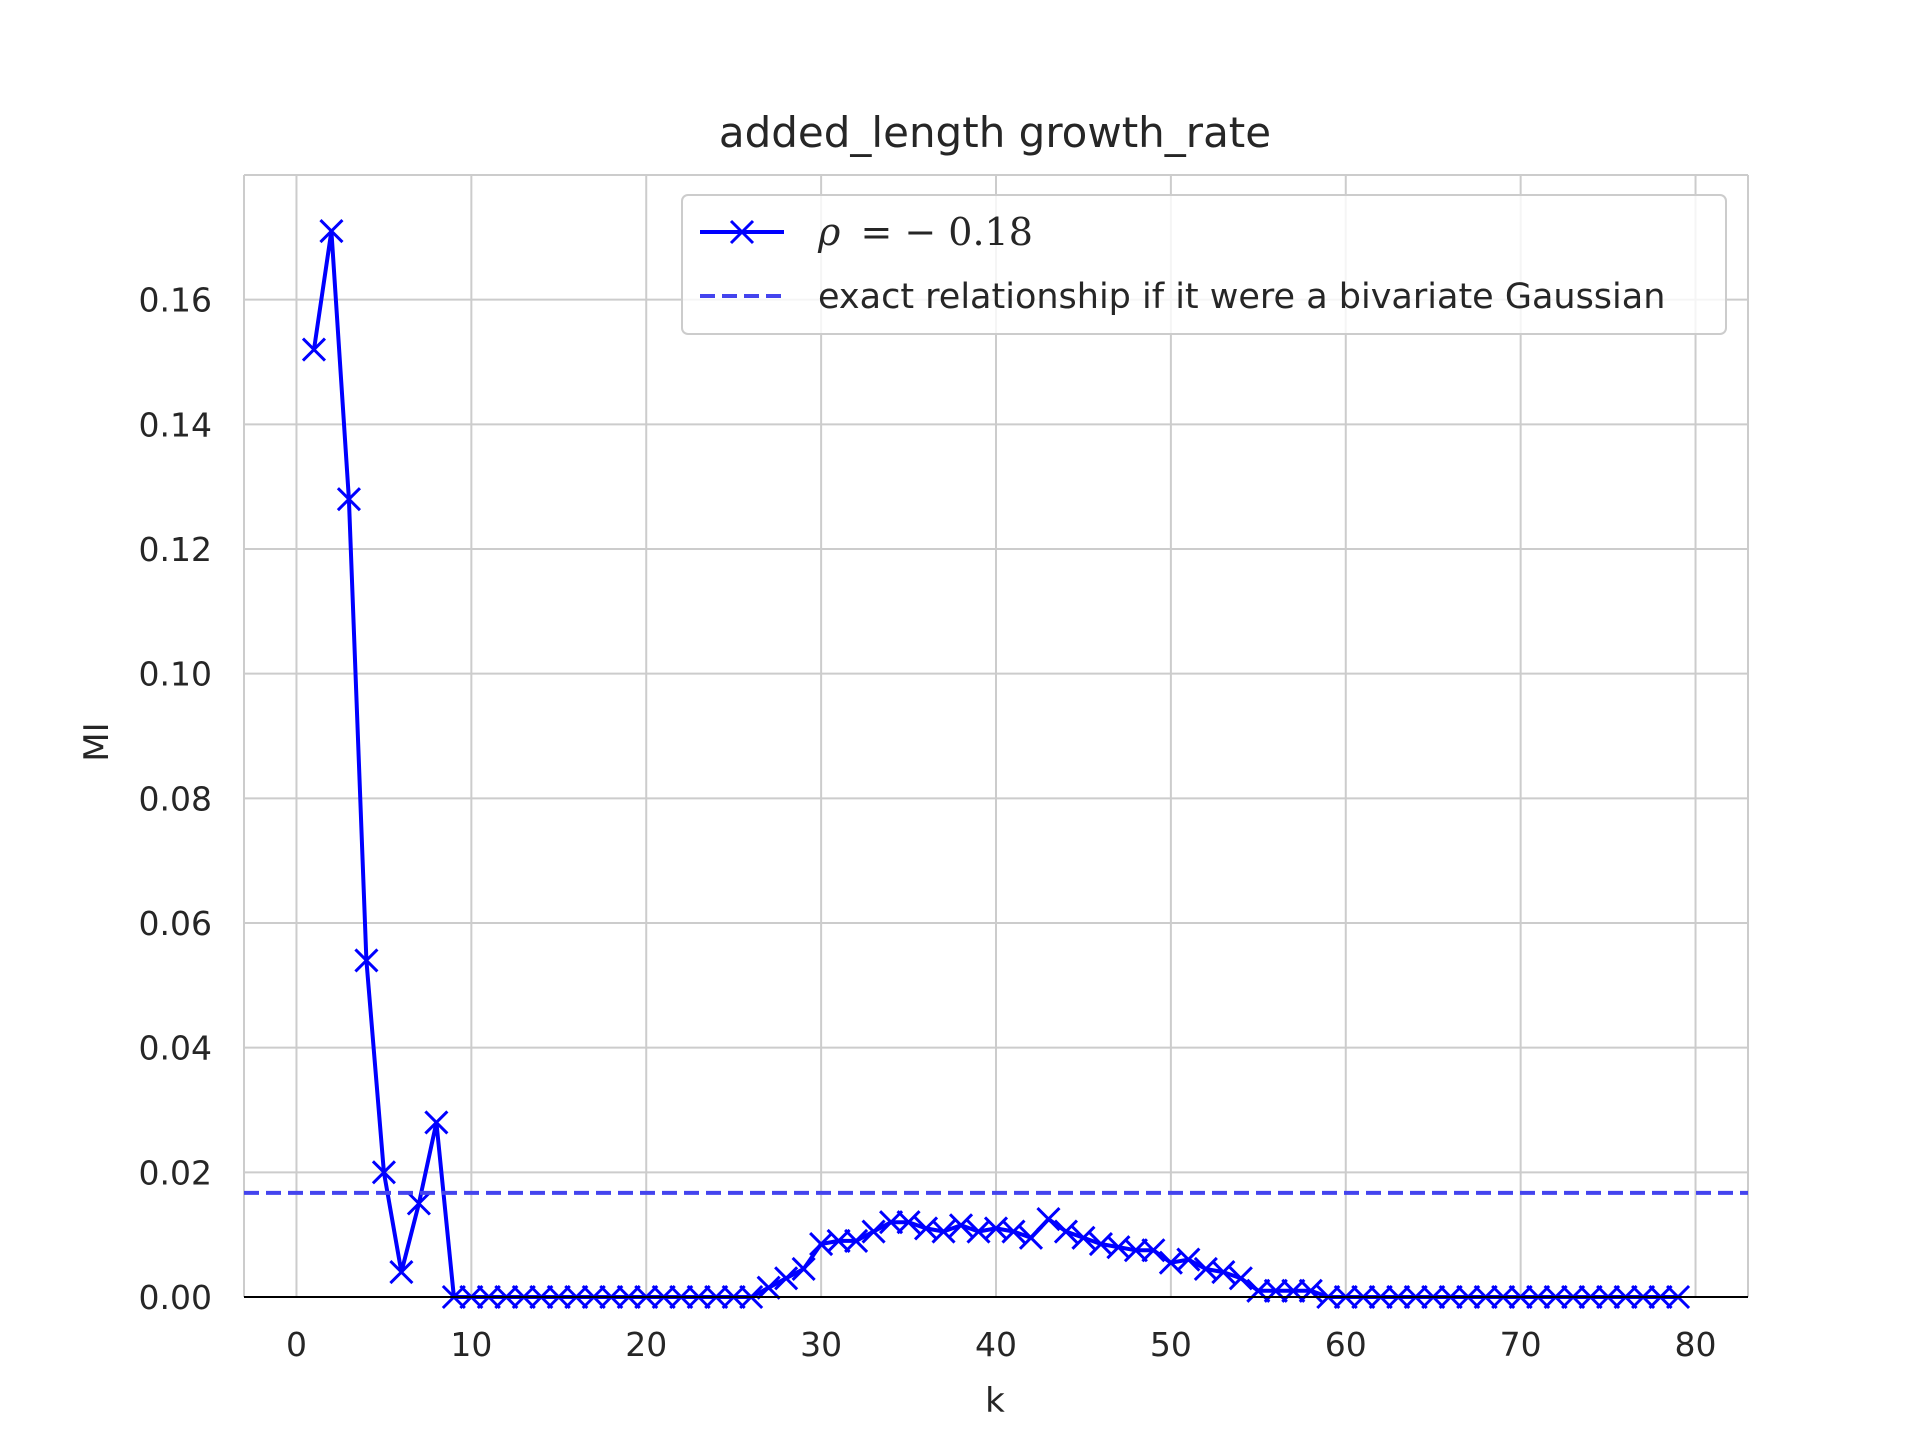 The image size is (1920, 1440). Describe the element at coordinates (296, 1344) in the screenshot. I see `x-tick-label: 0` at that location.